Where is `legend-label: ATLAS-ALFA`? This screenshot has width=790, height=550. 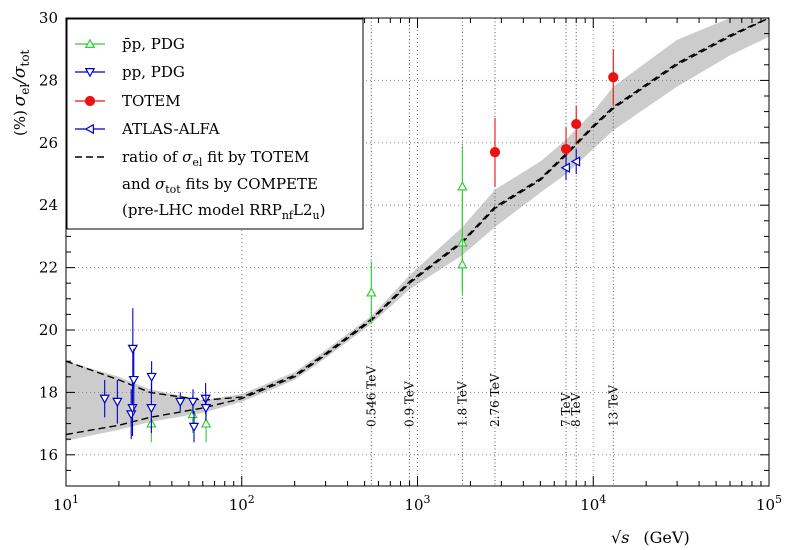 legend-label: ATLAS-ALFA is located at coordinates (170, 129).